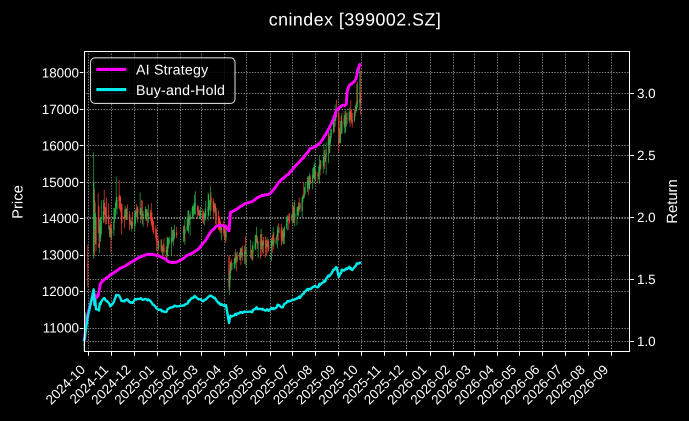 The image size is (689, 421). What do you see at coordinates (61, 328) in the screenshot?
I see `svg-text: 11000` at bounding box center [61, 328].